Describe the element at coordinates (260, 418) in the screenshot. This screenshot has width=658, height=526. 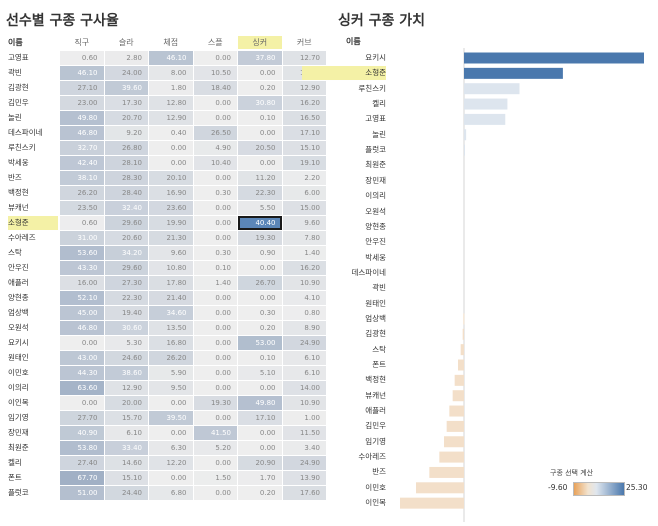
I see `heatmap-cell: 17.10` at that location.